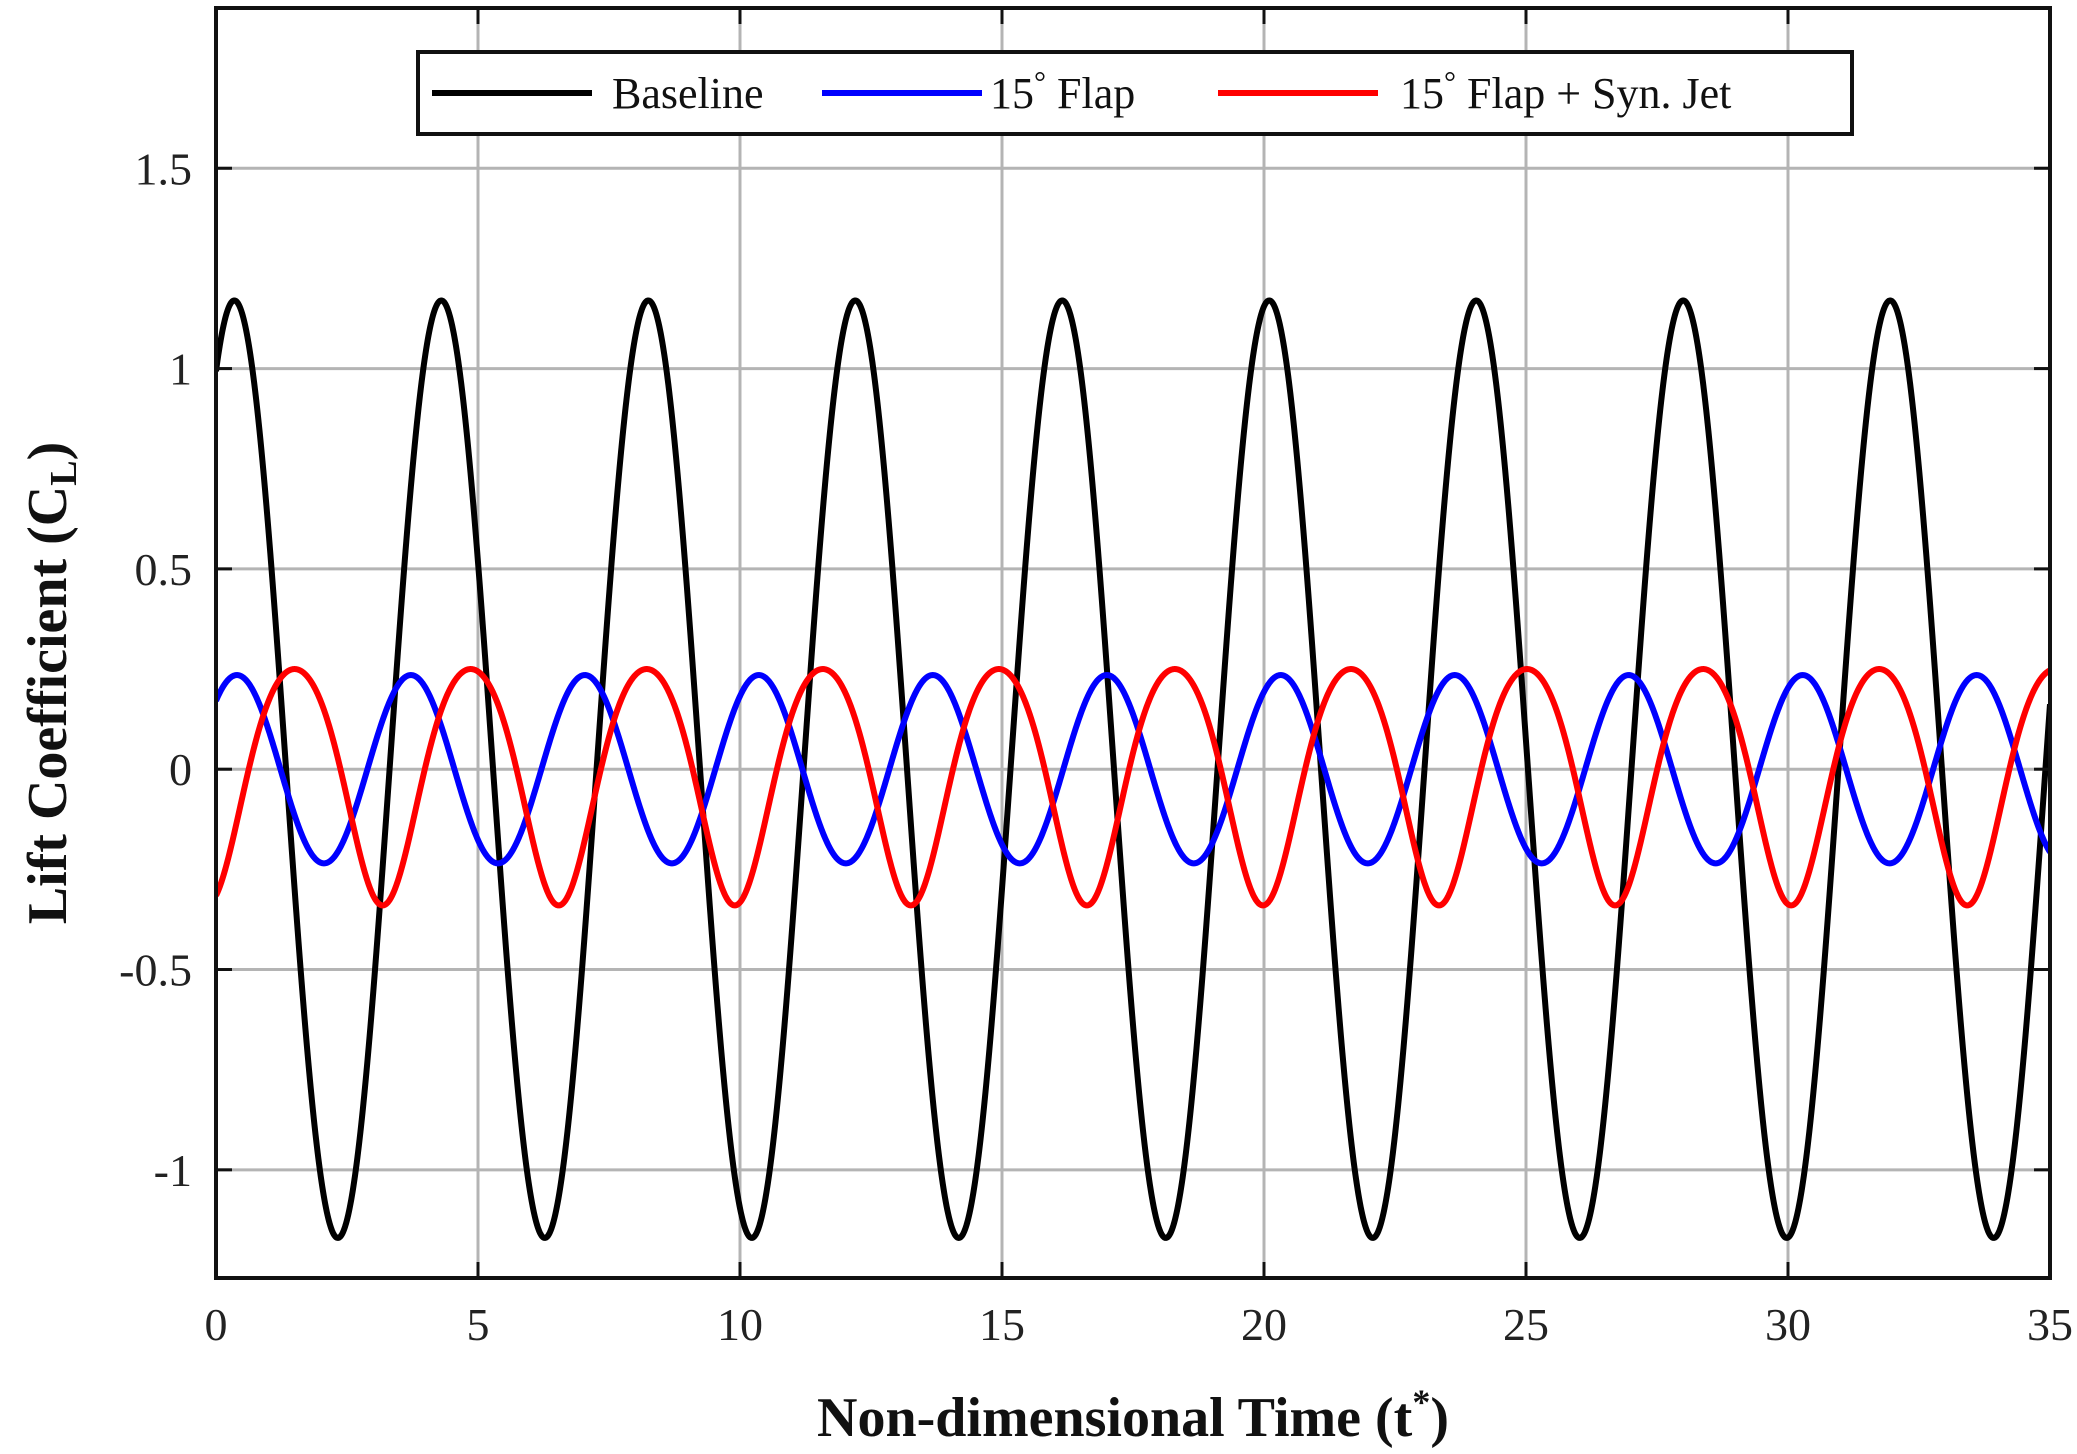 This screenshot has height=1454, width=2077. What do you see at coordinates (216, 1324) in the screenshot?
I see `x-tick-label: 0` at bounding box center [216, 1324].